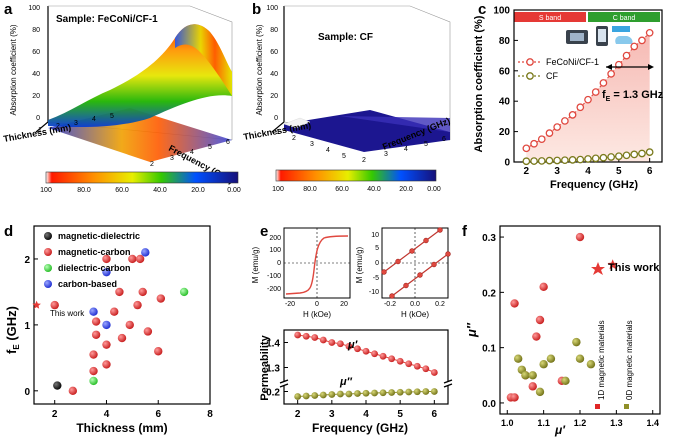 This screenshot has width=676, height=438. What do you see at coordinates (259, 69) in the screenshot?
I see `panel-b-zlabel: Absorption coefficient (%)` at bounding box center [259, 69].